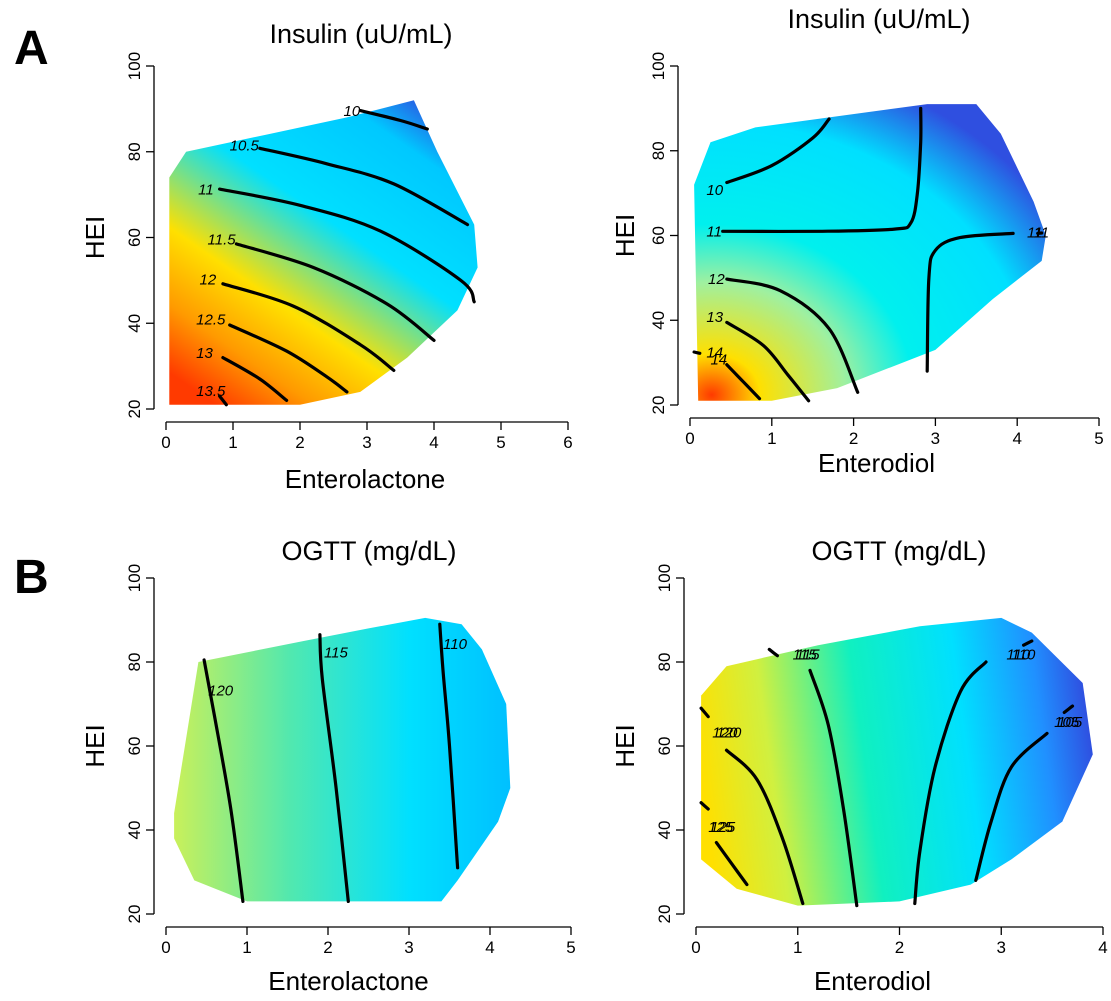 The width and height of the screenshot is (1111, 1001). I want to click on chart-title: Insulin (uU/mL), so click(360, 34).